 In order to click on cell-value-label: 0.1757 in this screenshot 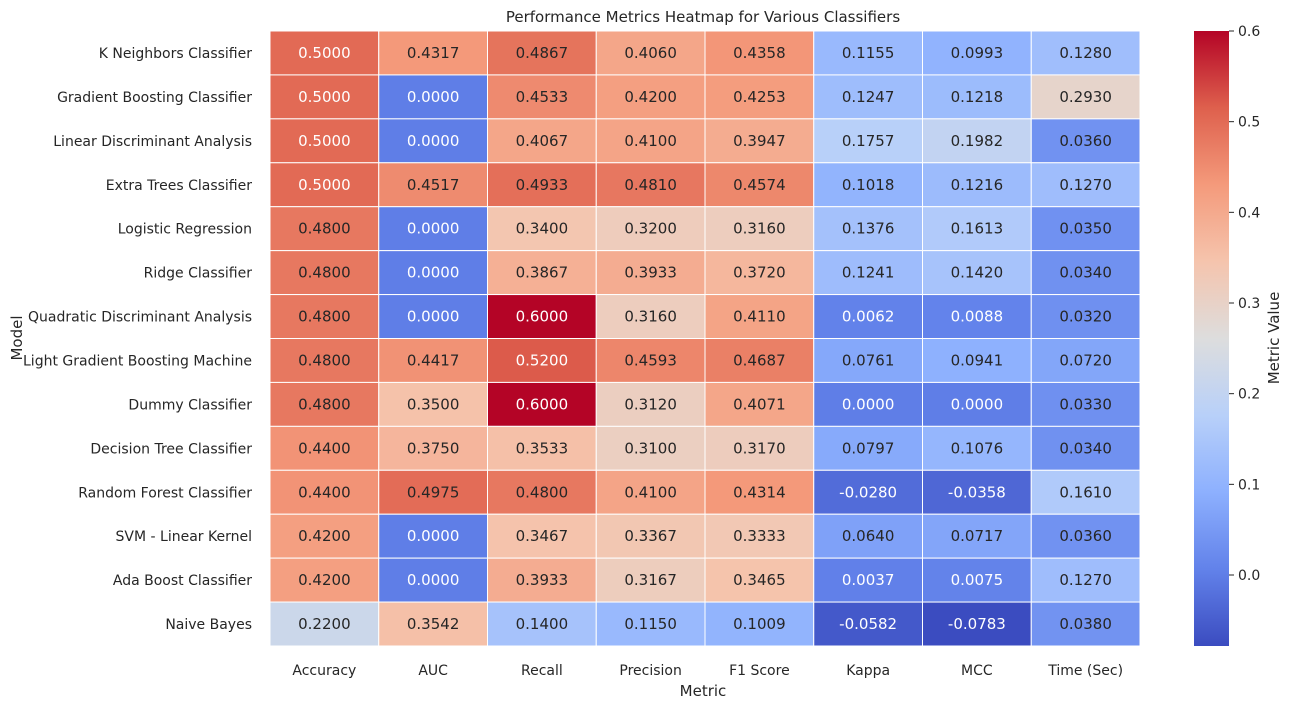, I will do `click(868, 141)`.